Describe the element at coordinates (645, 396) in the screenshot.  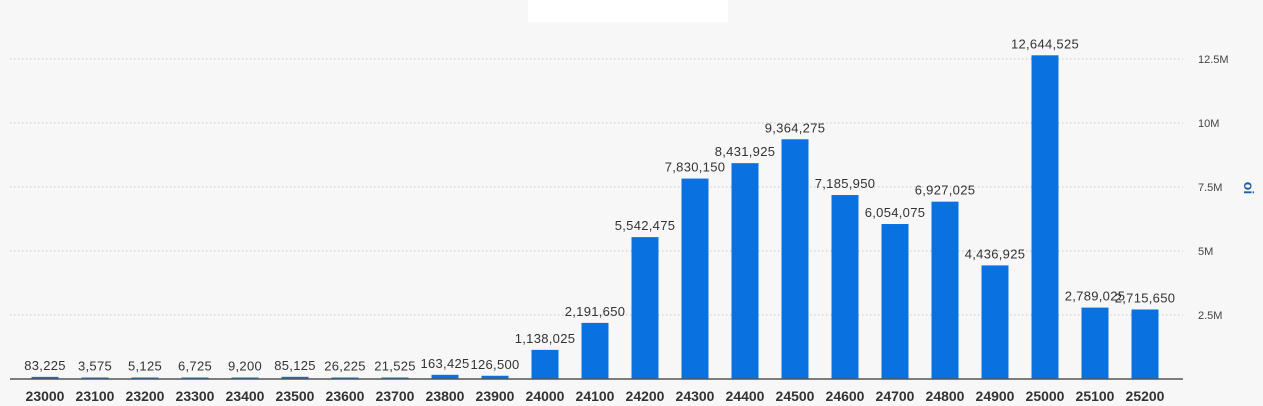
I see `x-tick-label: 24200` at that location.